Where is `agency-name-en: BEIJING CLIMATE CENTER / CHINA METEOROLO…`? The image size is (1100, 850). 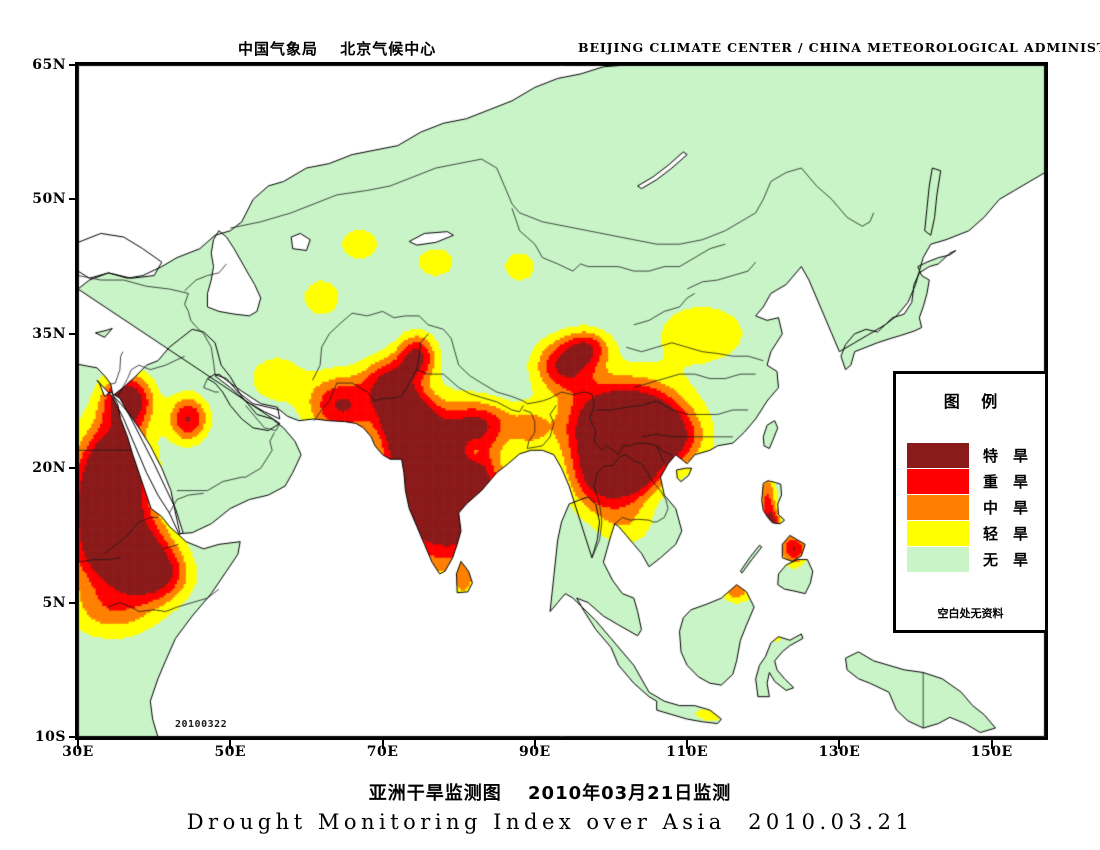 agency-name-en: BEIJING CLIMATE CENTER / CHINA METEOROLO… is located at coordinates (839, 47).